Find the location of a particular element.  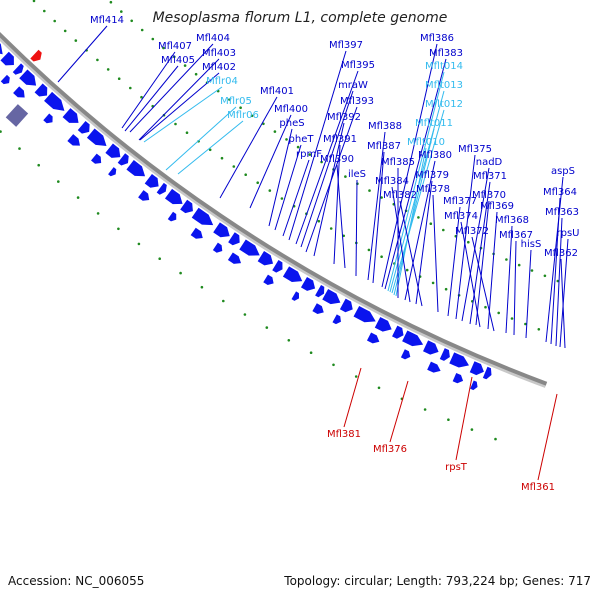

reverse-genes is located at coordinates (36, 55).